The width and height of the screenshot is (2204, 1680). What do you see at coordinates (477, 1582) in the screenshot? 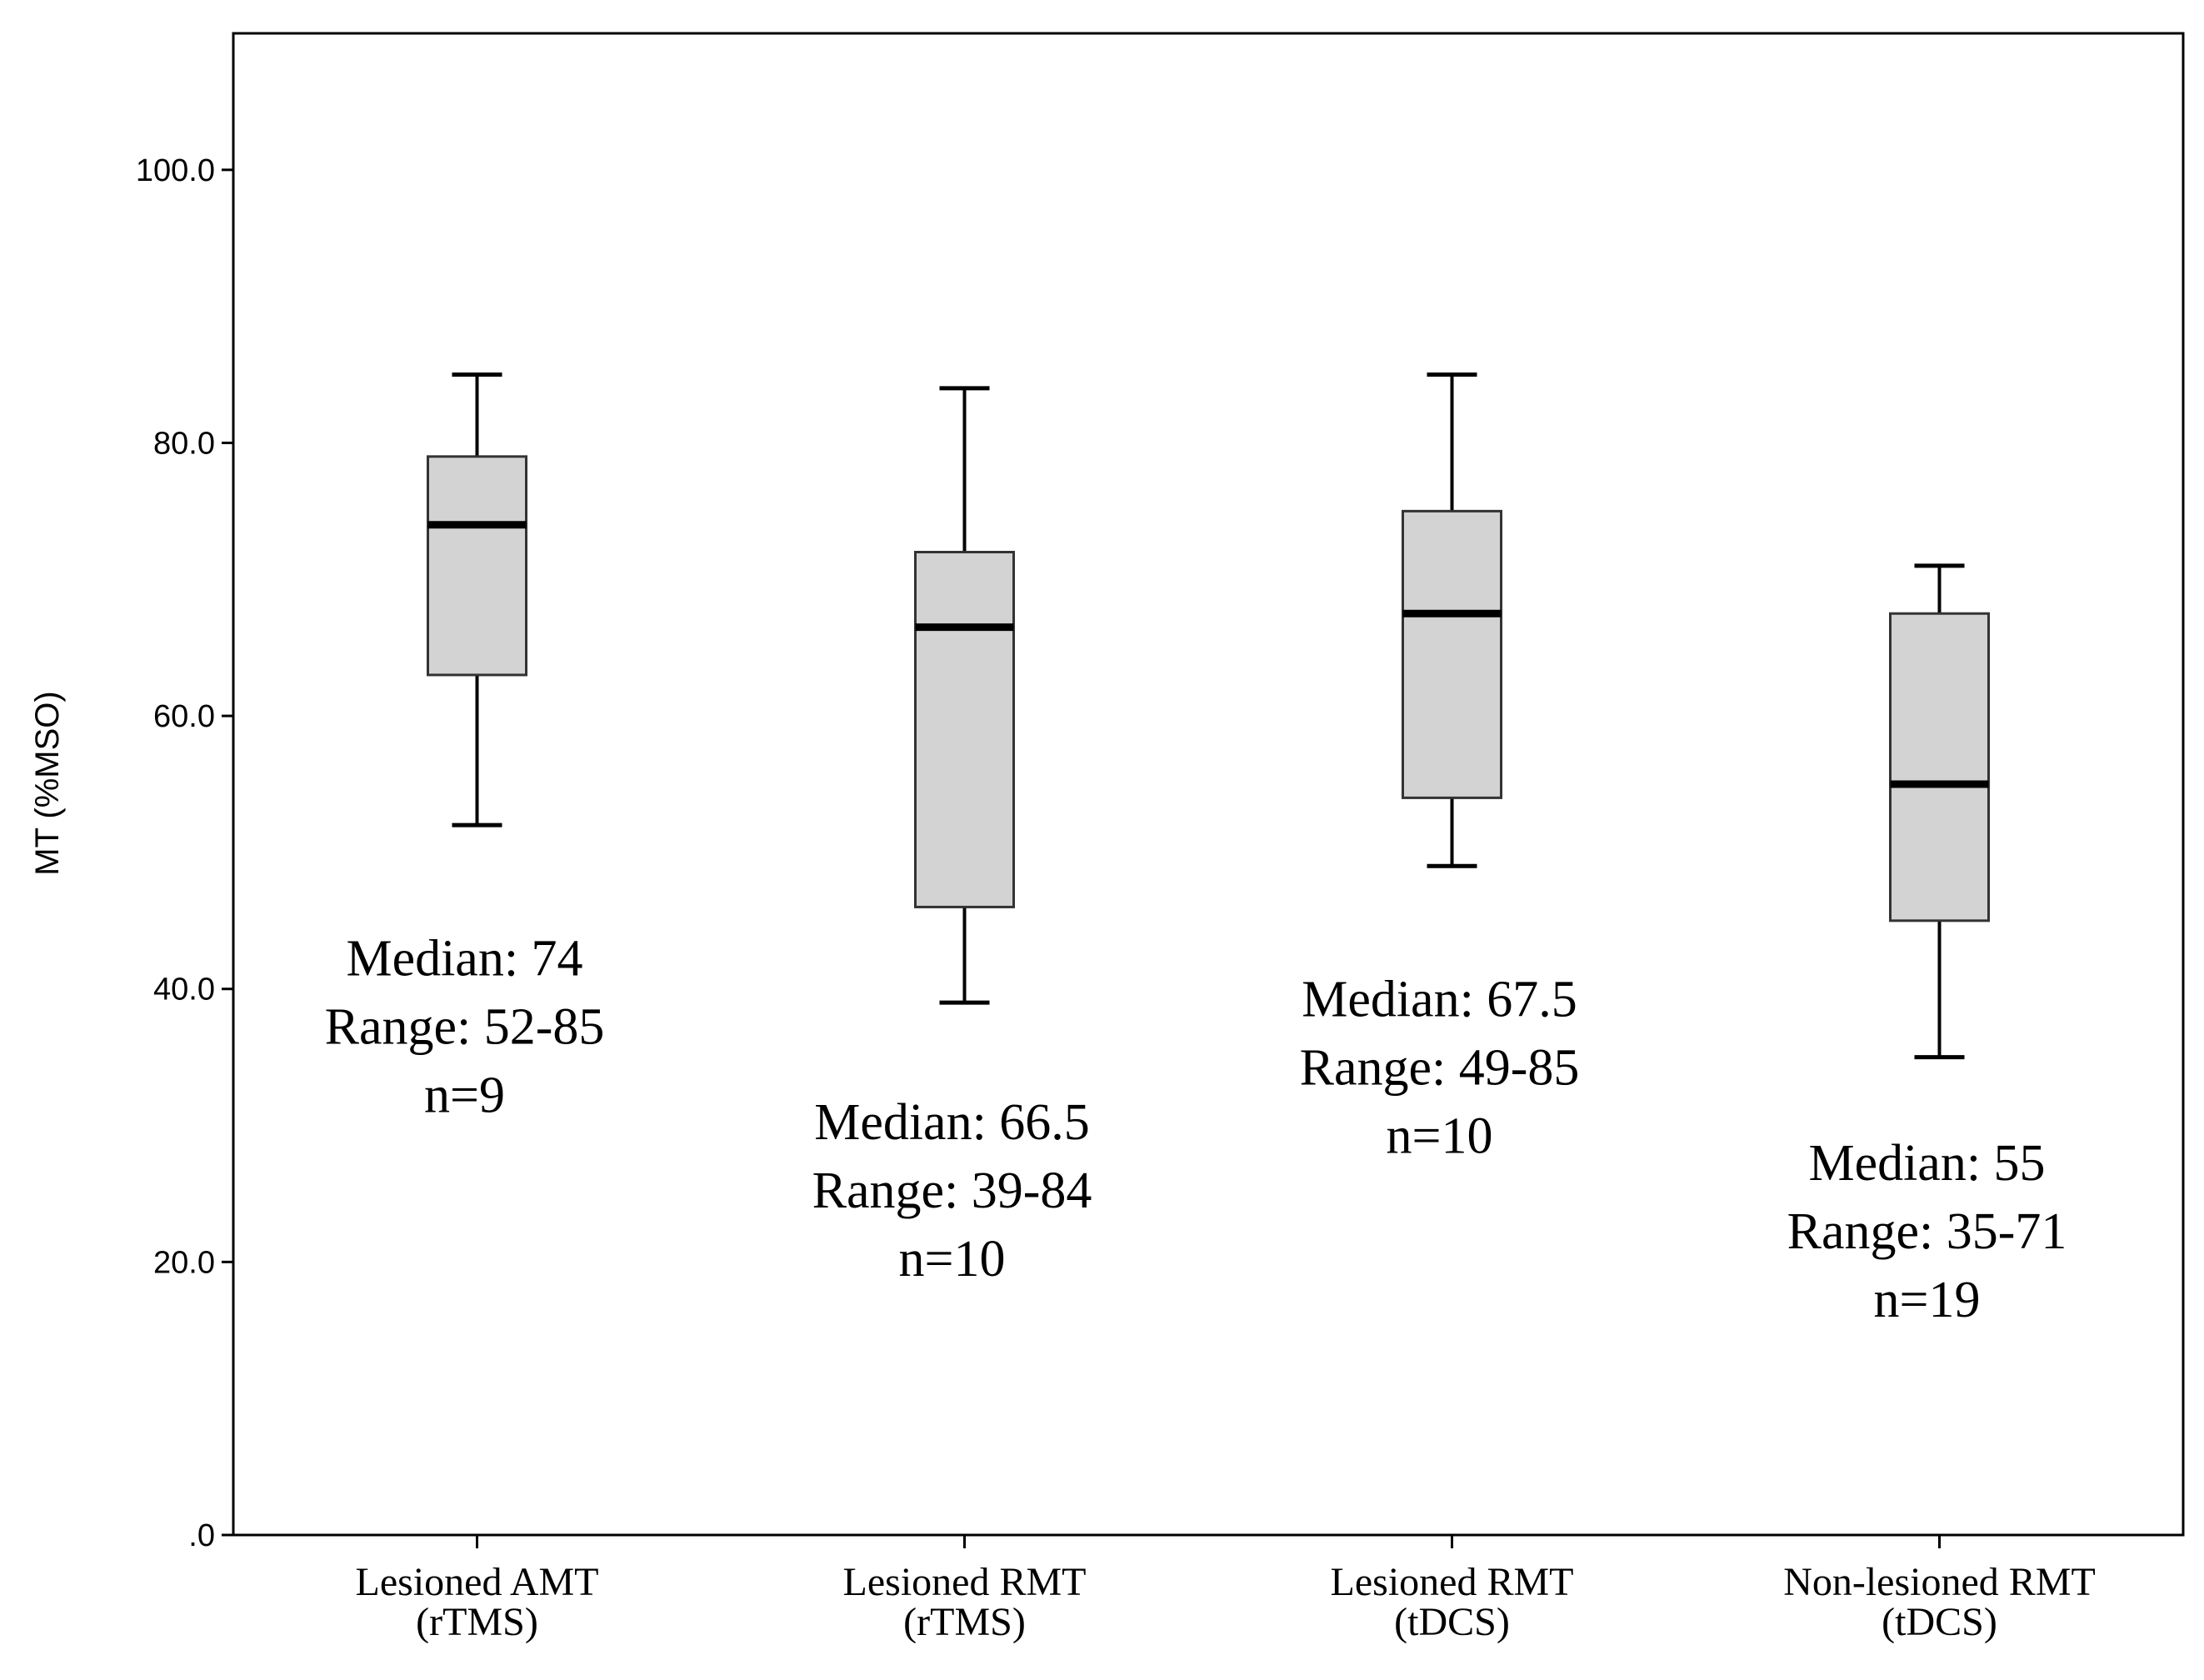
I see `x-tick-label: Lesioned AMT` at bounding box center [477, 1582].